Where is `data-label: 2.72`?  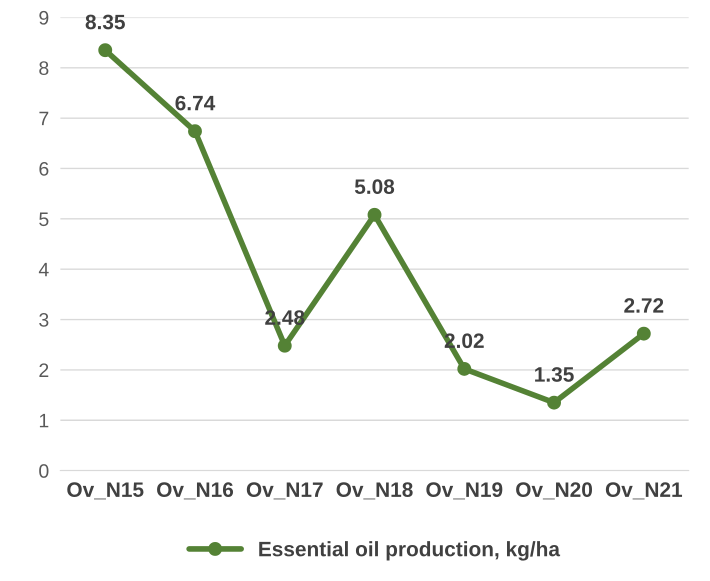
data-label: 2.72 is located at coordinates (644, 305).